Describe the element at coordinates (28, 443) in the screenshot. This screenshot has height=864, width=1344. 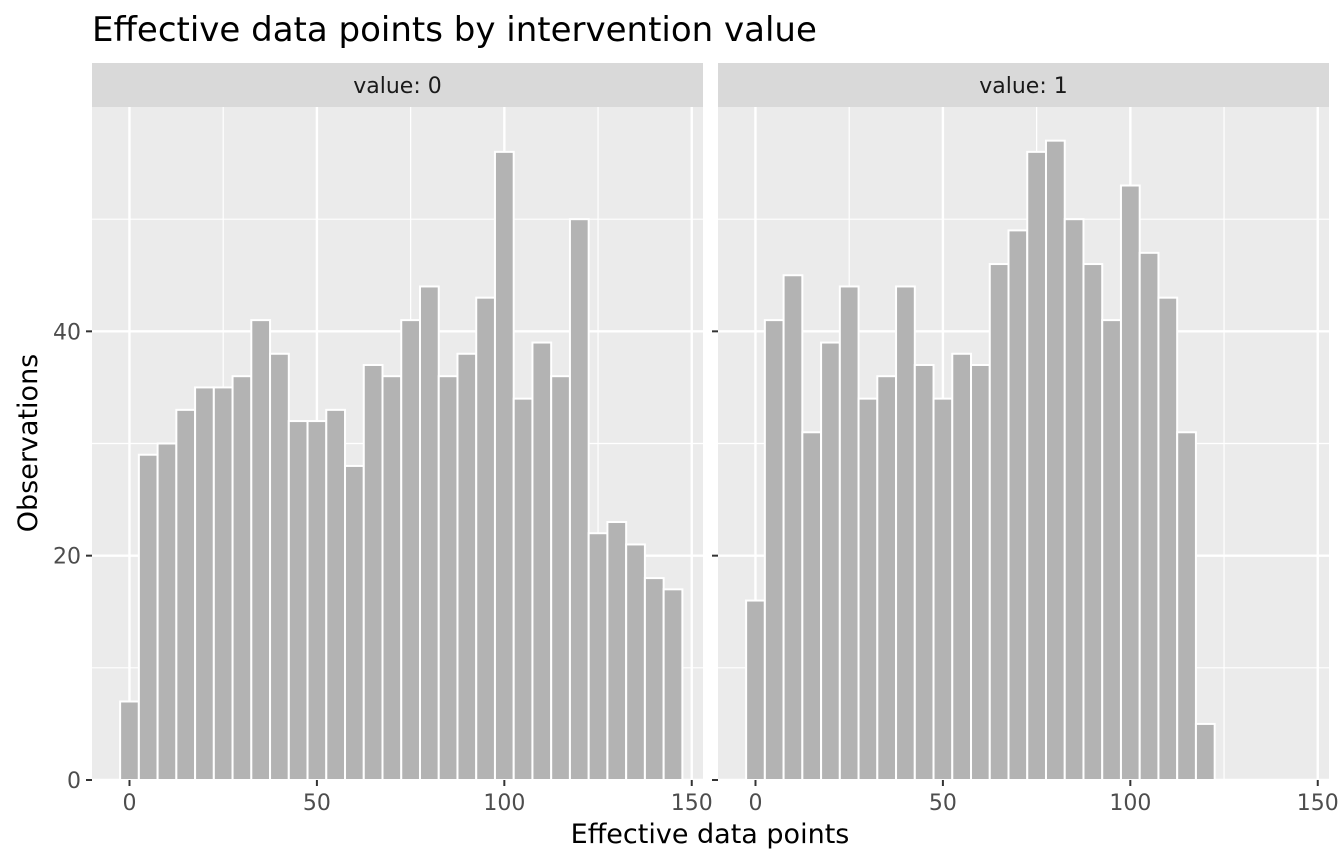
I see `y-axis-title: Observations` at that location.